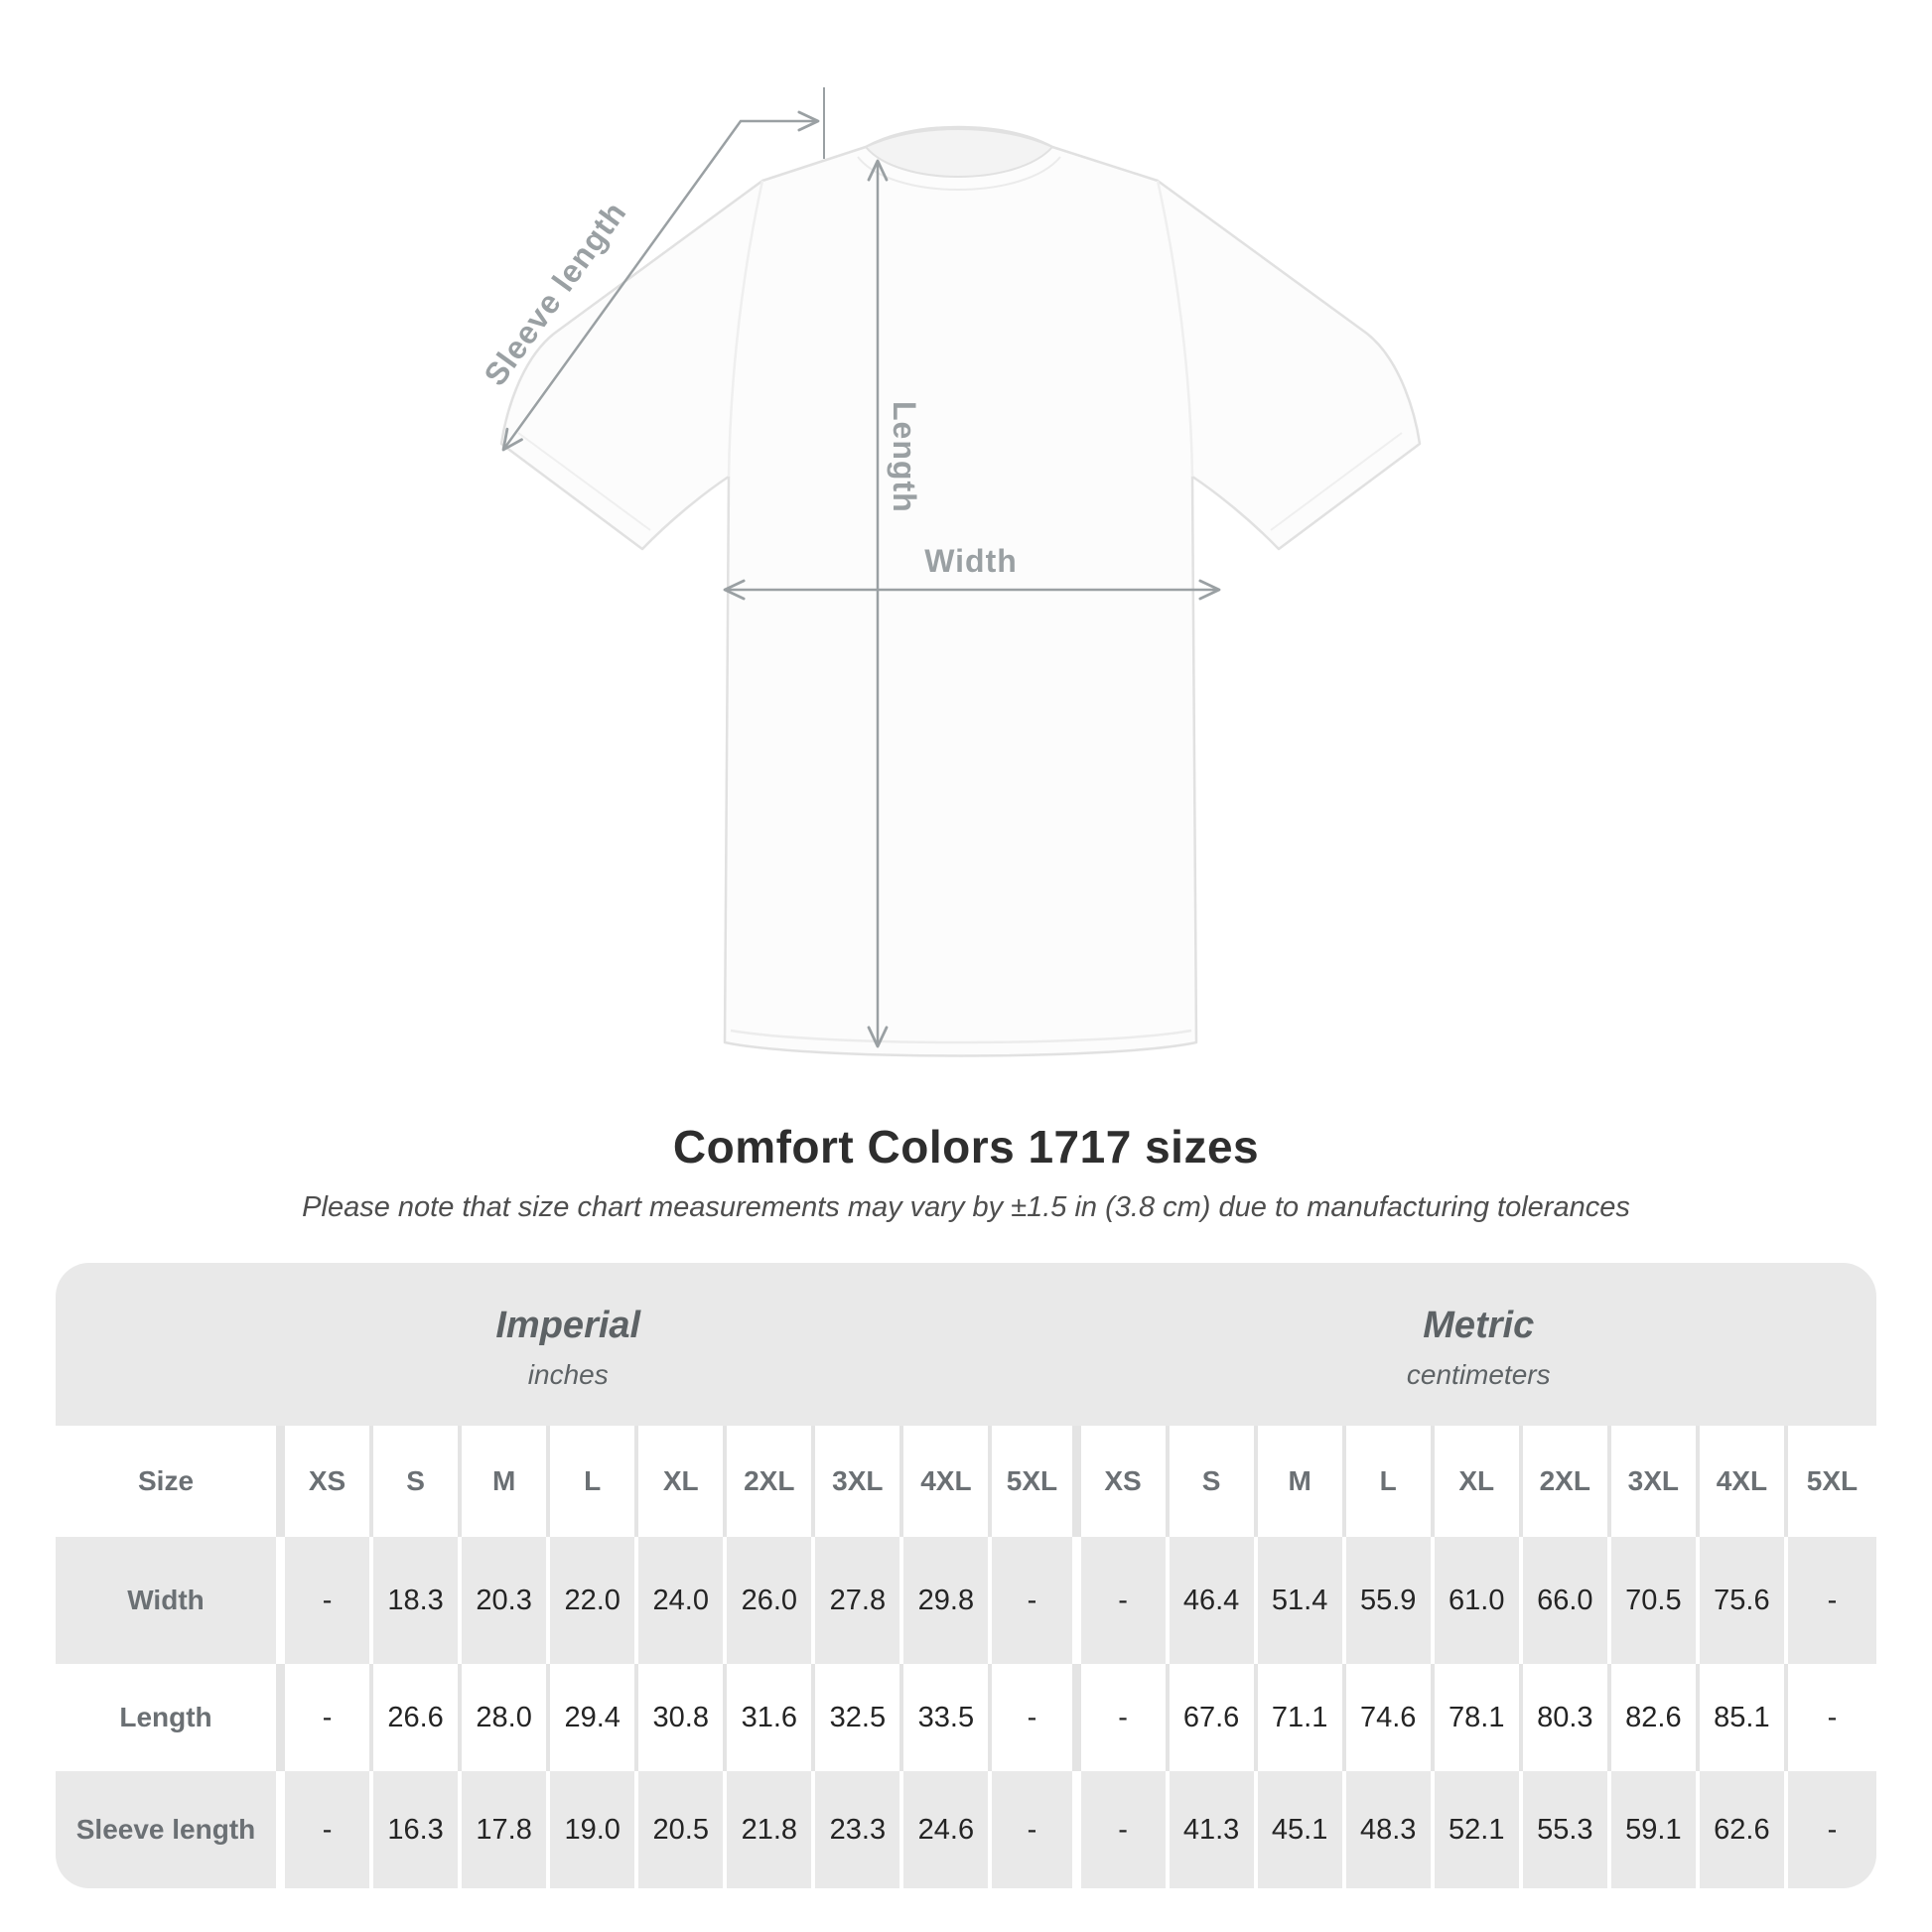 The image size is (1932, 1932). I want to click on value-cell: 85.1, so click(1743, 1717).